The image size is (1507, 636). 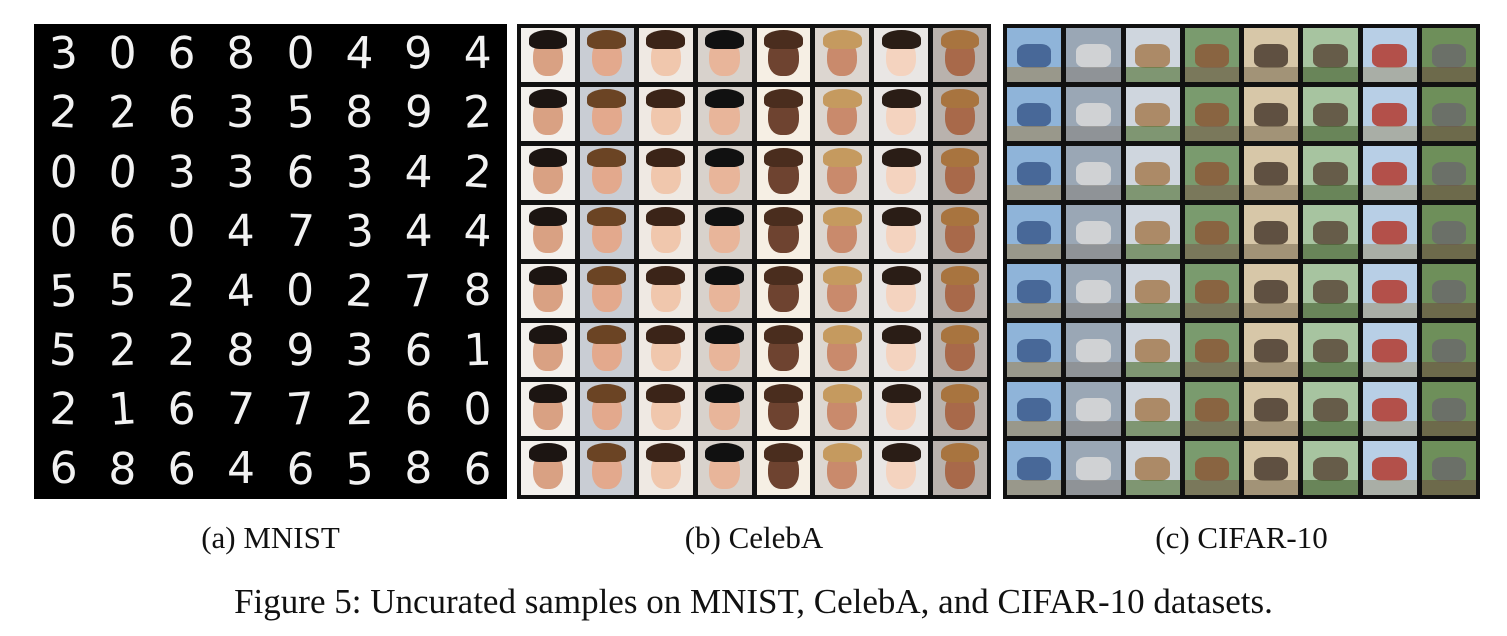 I want to click on caption-celeba: (b) CelebA, so click(x=754, y=537).